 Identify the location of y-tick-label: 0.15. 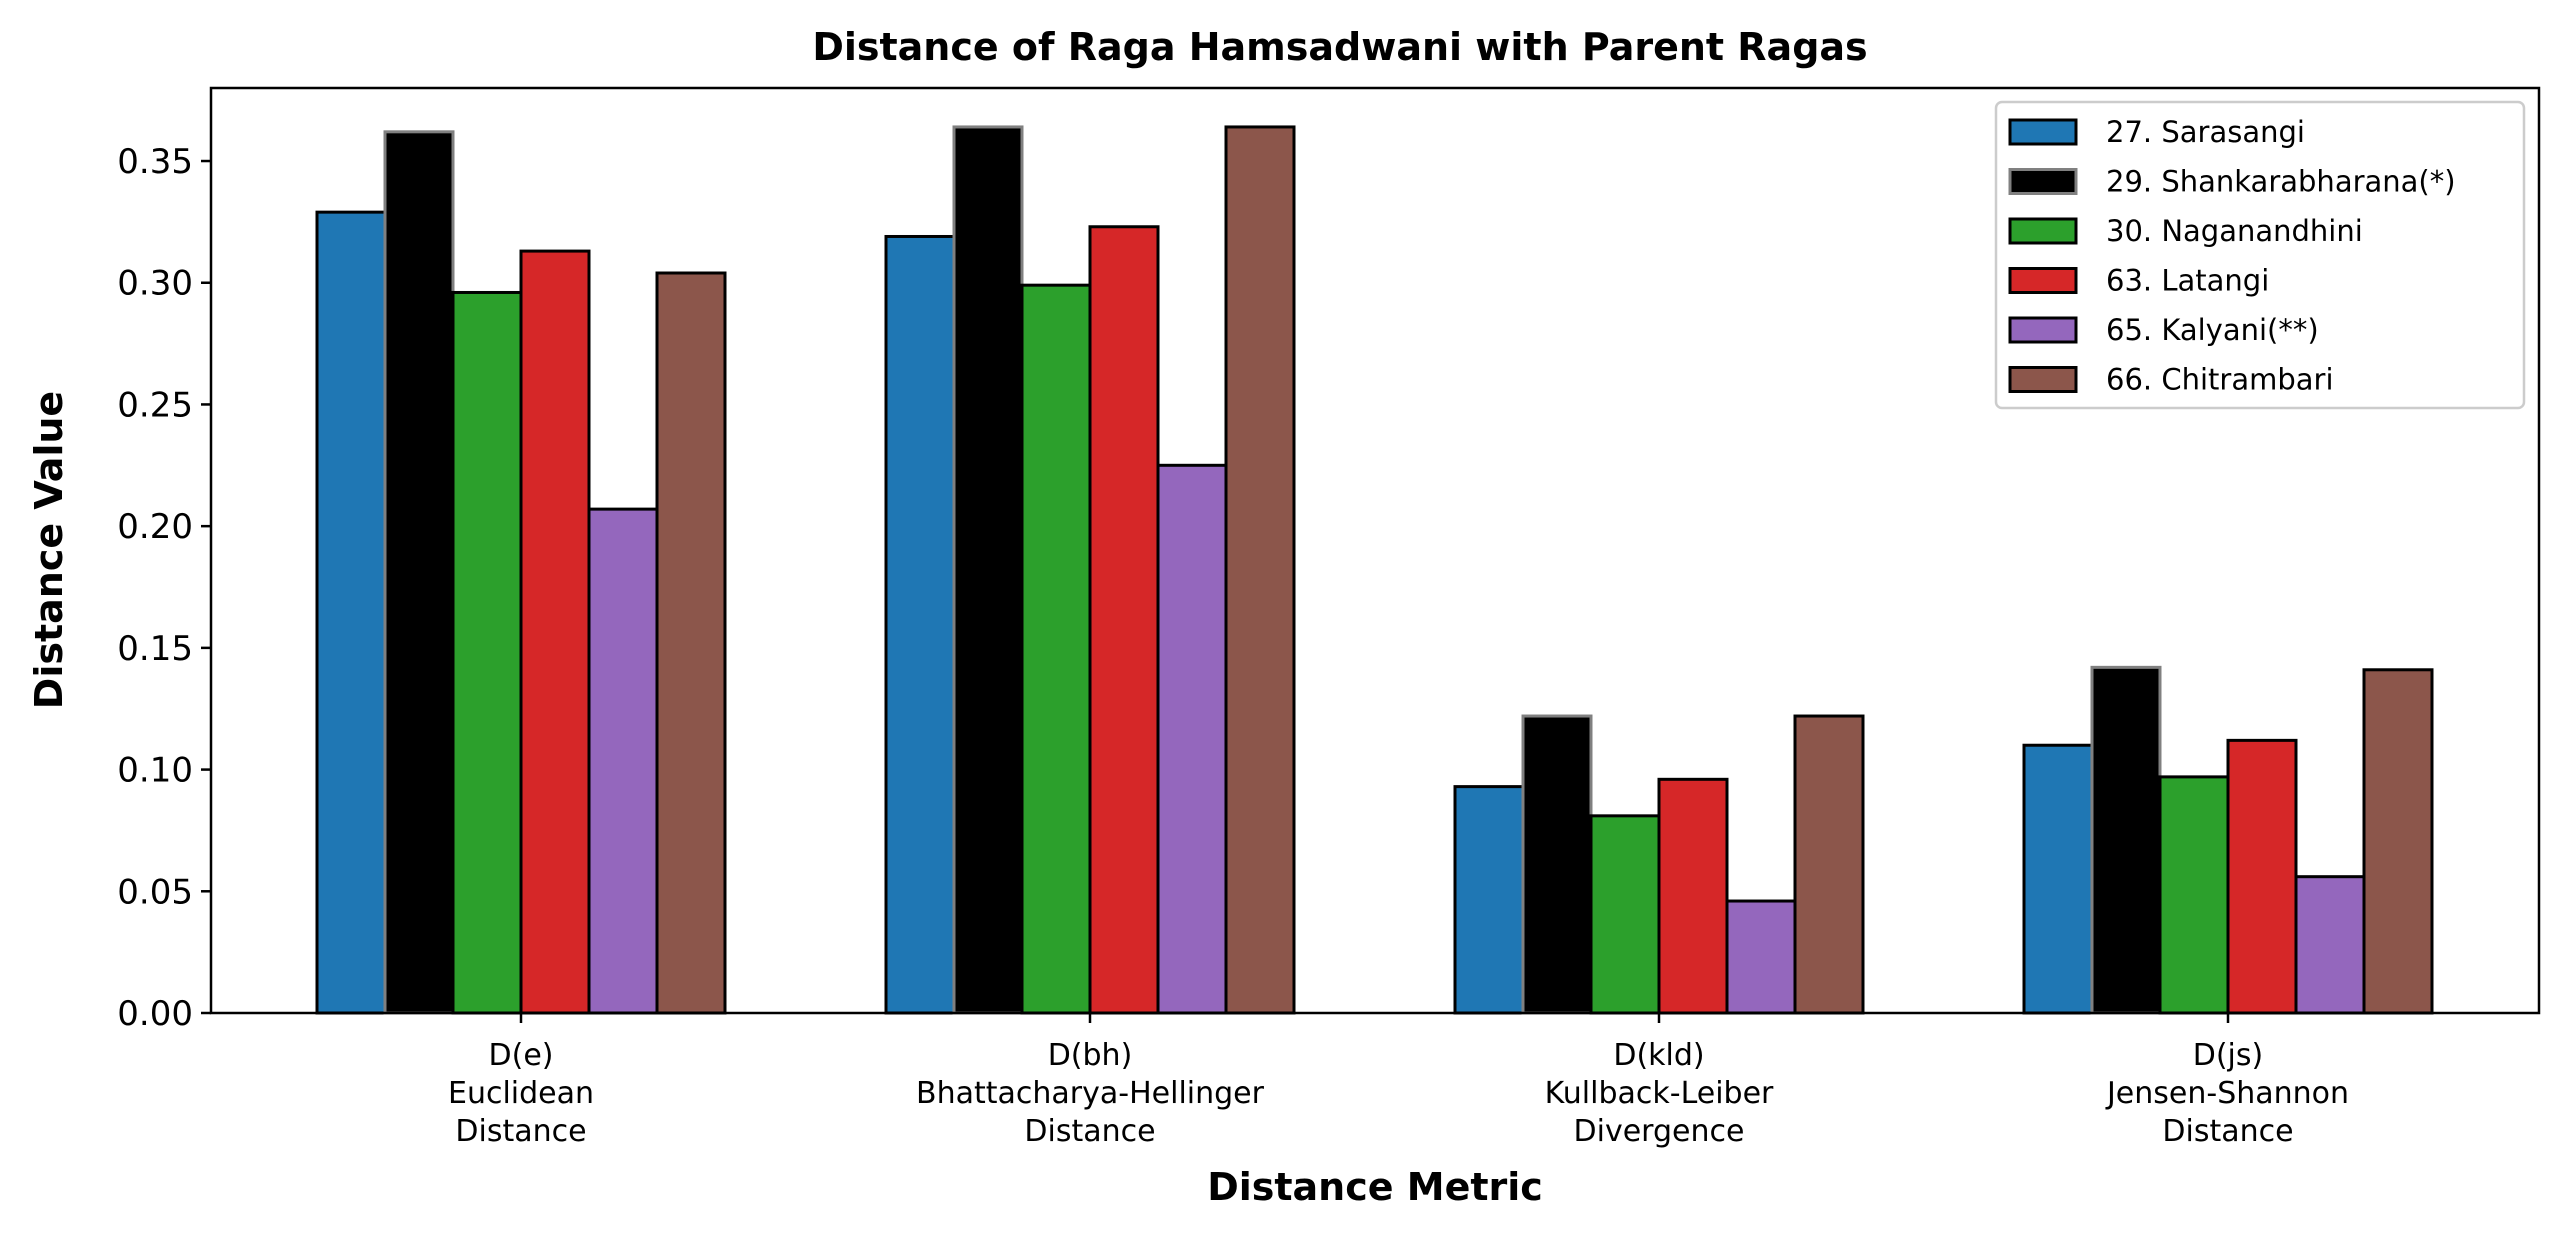
(155, 649).